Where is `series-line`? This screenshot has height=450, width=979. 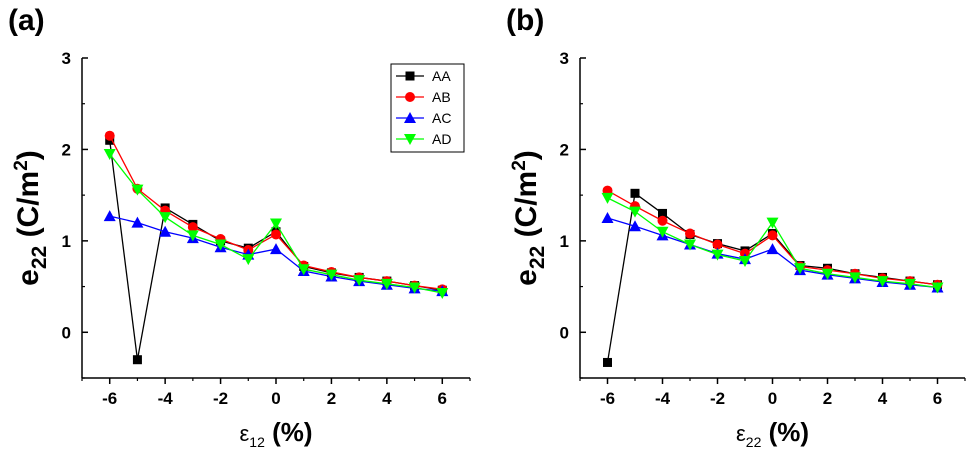 series-line is located at coordinates (772, 243).